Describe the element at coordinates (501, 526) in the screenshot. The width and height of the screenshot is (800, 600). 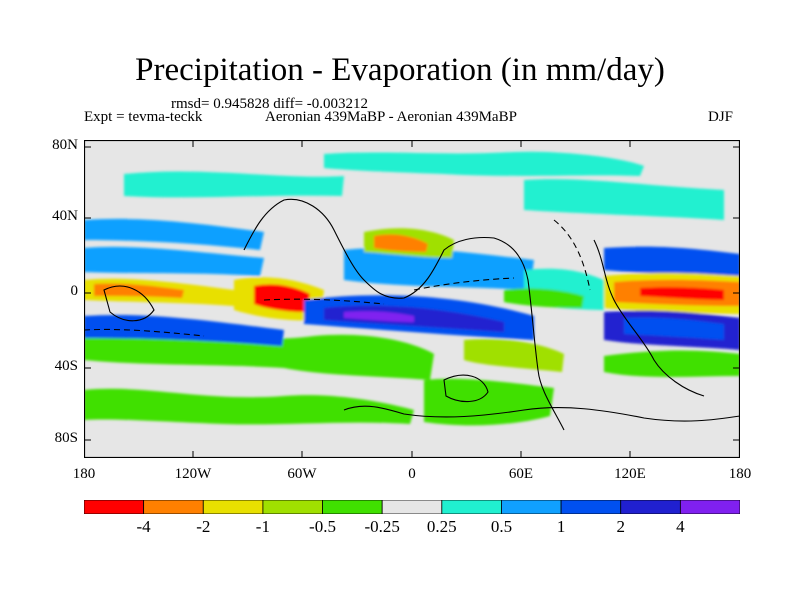
I see `colorbar-label: 0.5` at that location.